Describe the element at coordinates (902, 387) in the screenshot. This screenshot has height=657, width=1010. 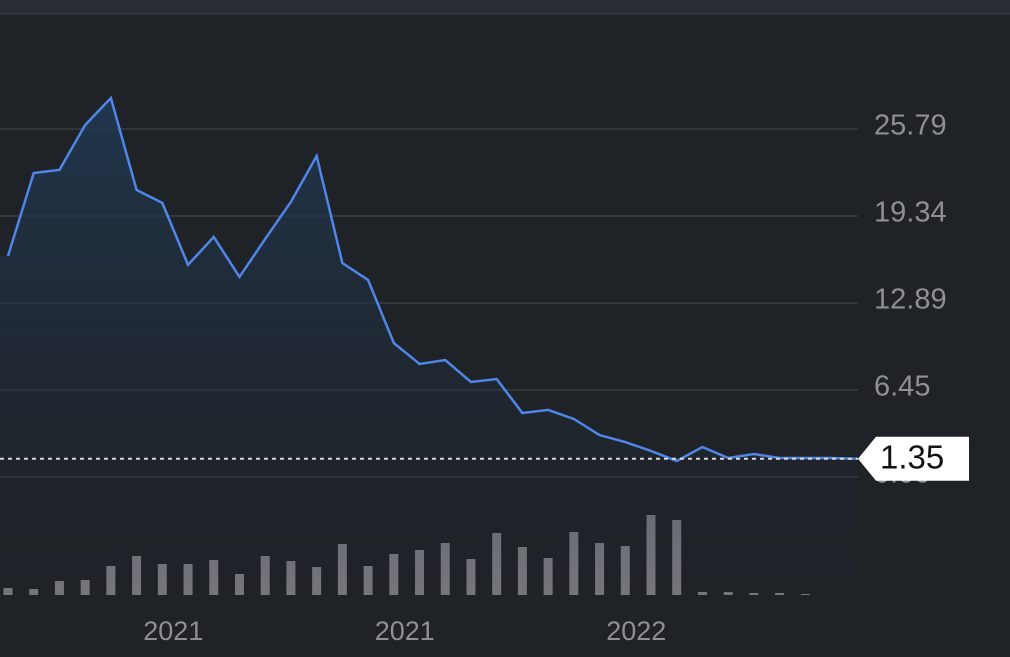
I see `y-tick-label: 6.45` at that location.